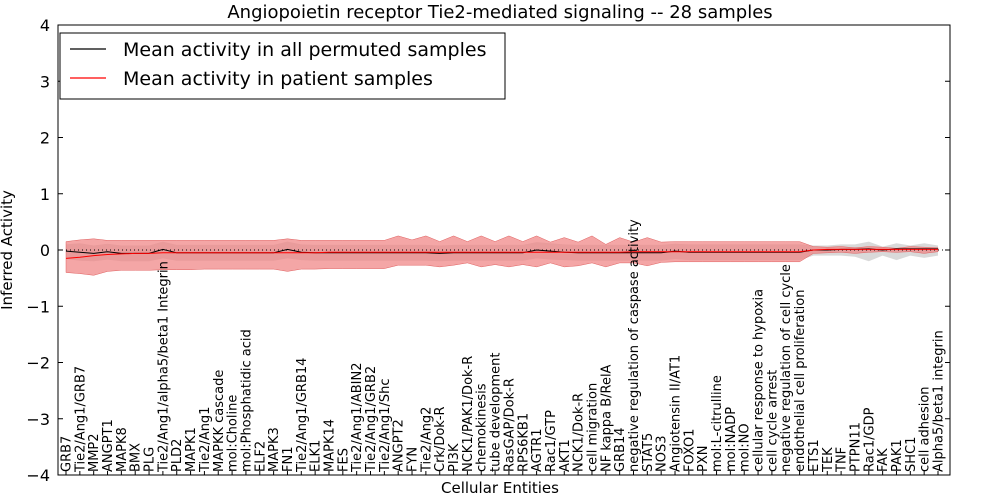 This screenshot has height=500, width=1000. I want to click on x-tick-label: PTPN11, so click(856, 447).